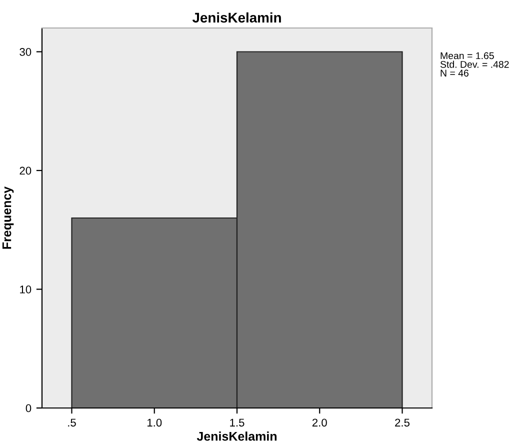  What do you see at coordinates (72, 422) in the screenshot?
I see `x-tick-label: .5` at bounding box center [72, 422].